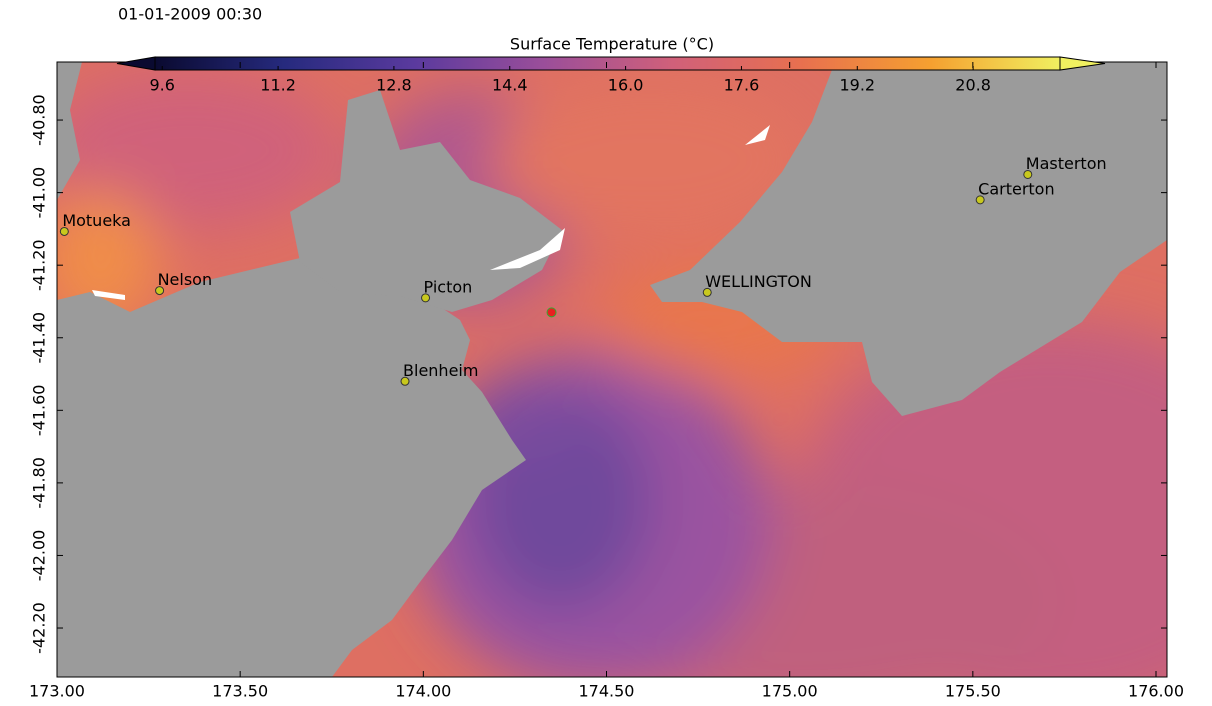 Image resolution: width=1212 pixels, height=706 pixels. What do you see at coordinates (431, 212) in the screenshot?
I see `no-data-patches` at bounding box center [431, 212].